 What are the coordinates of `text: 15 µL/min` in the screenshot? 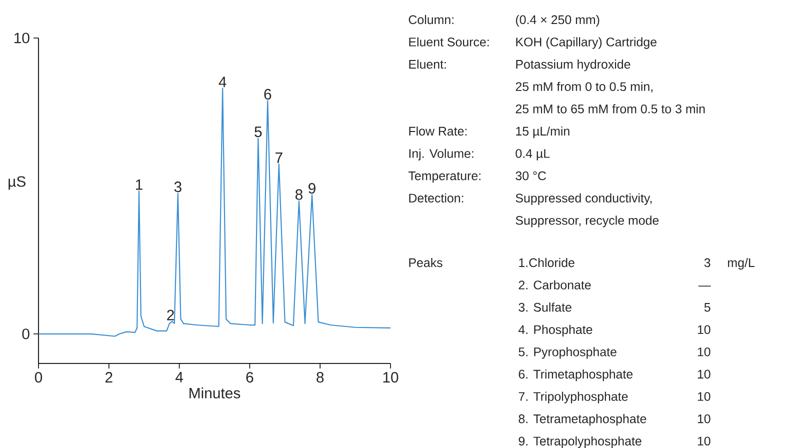 It's located at (543, 132).